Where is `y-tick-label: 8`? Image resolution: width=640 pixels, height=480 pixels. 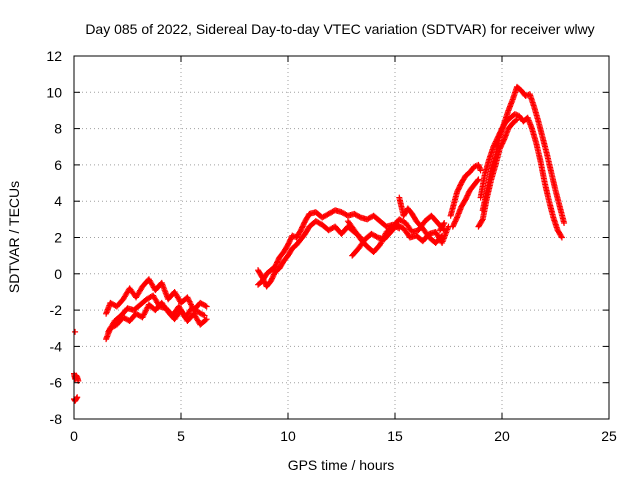
y-tick-label: 8 is located at coordinates (58, 129).